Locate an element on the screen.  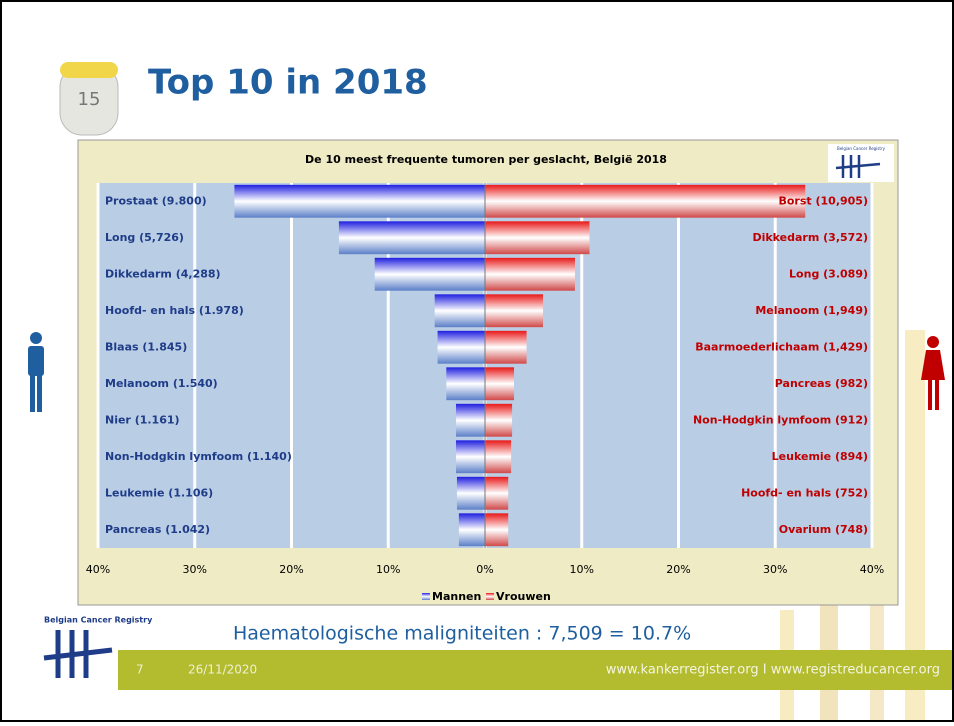
chart-logo-text: Belgian Cancer Registry is located at coordinates (861, 148).